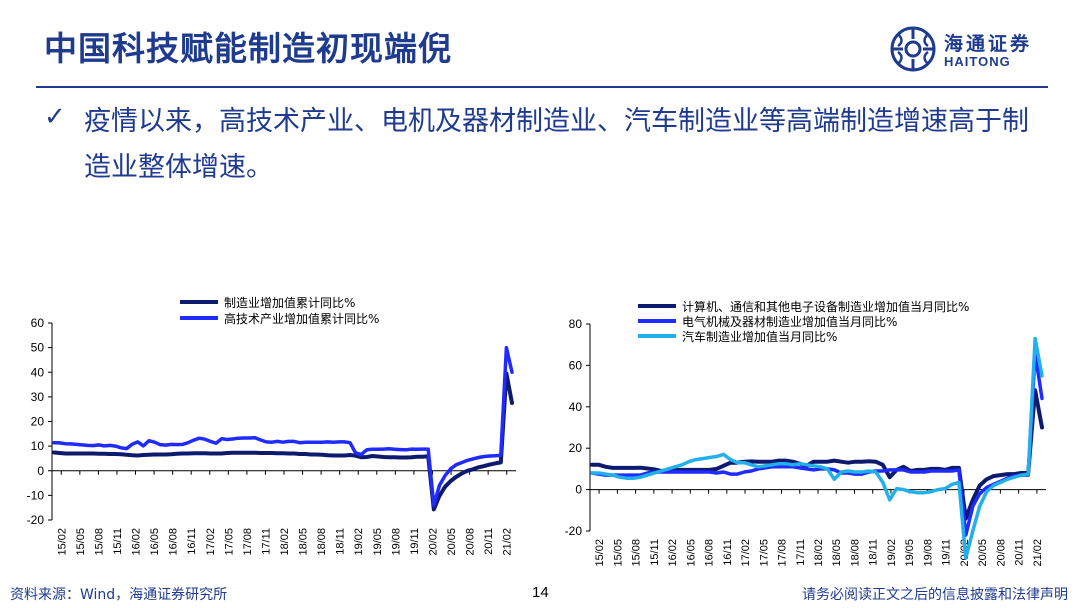 The height and width of the screenshot is (608, 1080). Describe the element at coordinates (935, 595) in the screenshot. I see `disclaimer-note: 请务必阅读正文之后的信息披露和法律声明` at that location.